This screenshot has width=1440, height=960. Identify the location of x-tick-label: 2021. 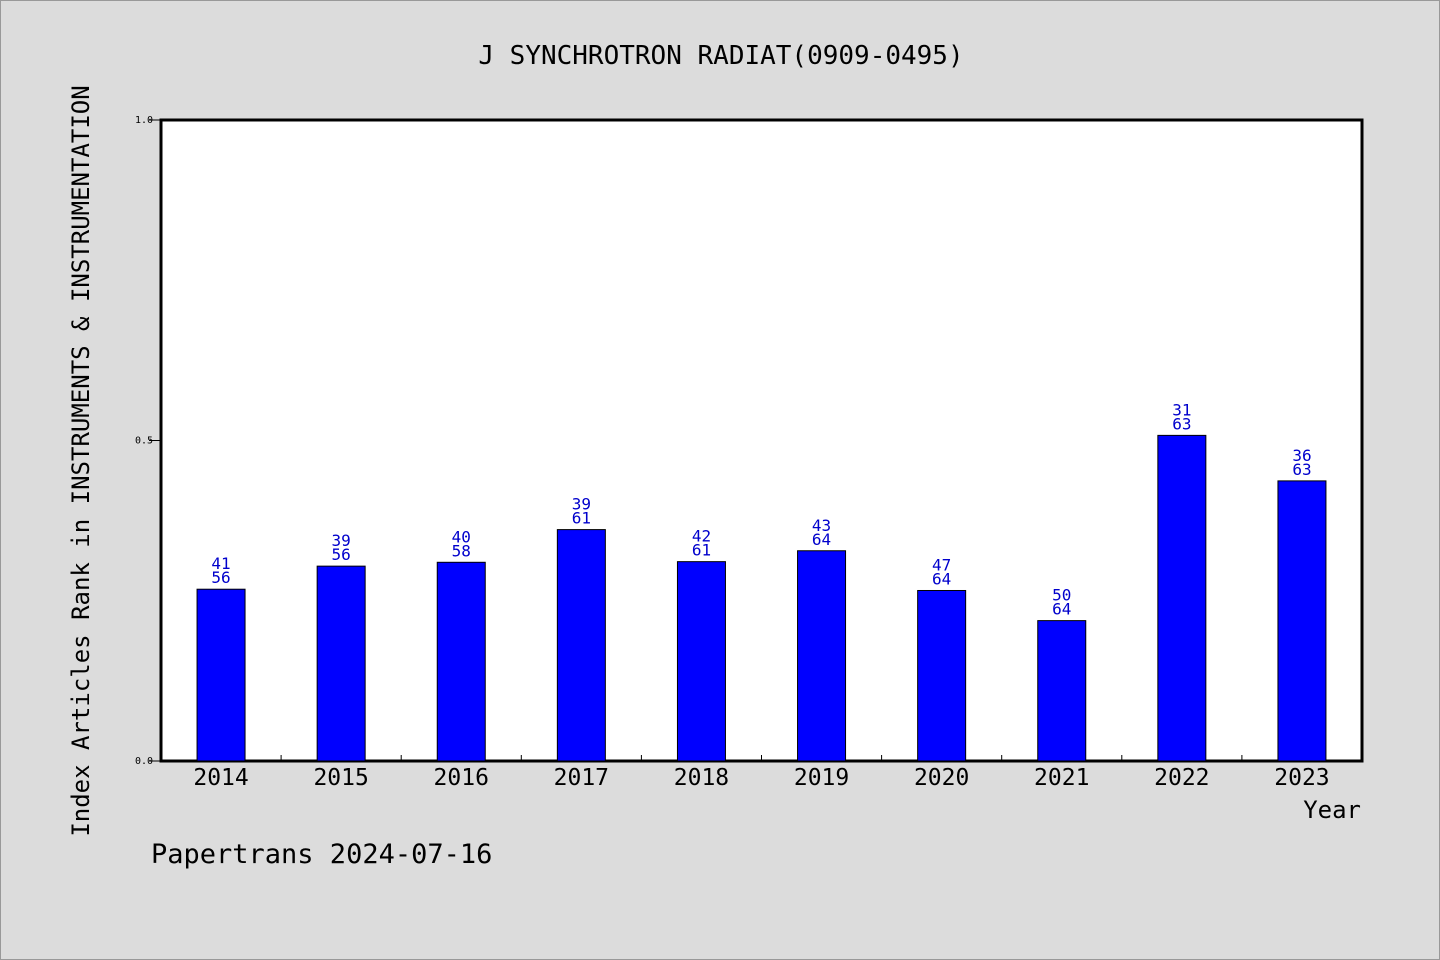
(1061, 778).